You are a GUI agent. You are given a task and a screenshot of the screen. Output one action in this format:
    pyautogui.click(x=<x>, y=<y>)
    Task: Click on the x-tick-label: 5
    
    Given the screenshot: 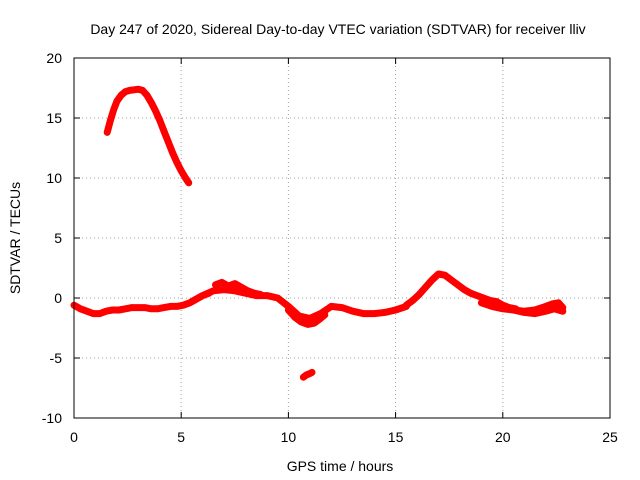 What is the action you would take?
    pyautogui.click(x=181, y=437)
    